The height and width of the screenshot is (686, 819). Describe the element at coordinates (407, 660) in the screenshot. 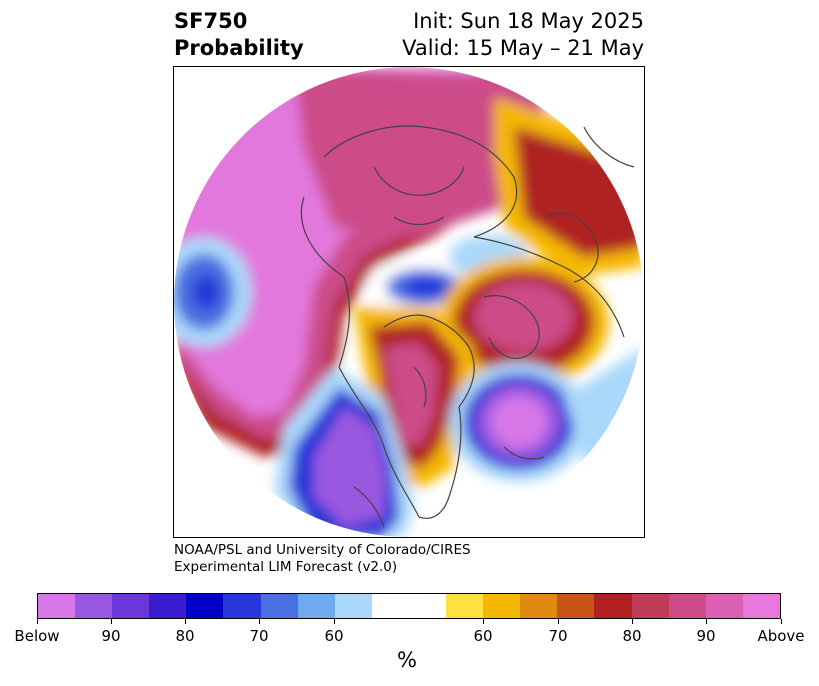

I see `colorbar-unit: %` at that location.